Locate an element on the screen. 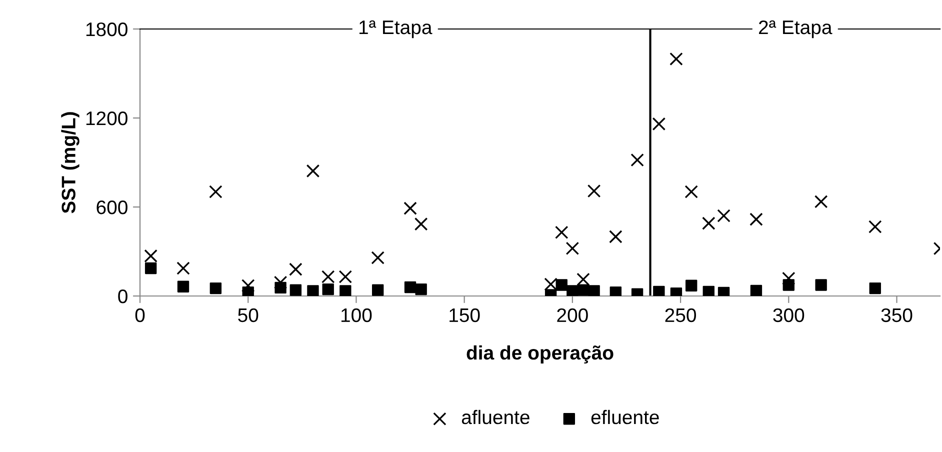 The height and width of the screenshot is (452, 942). legend-label: afluente is located at coordinates (496, 417).